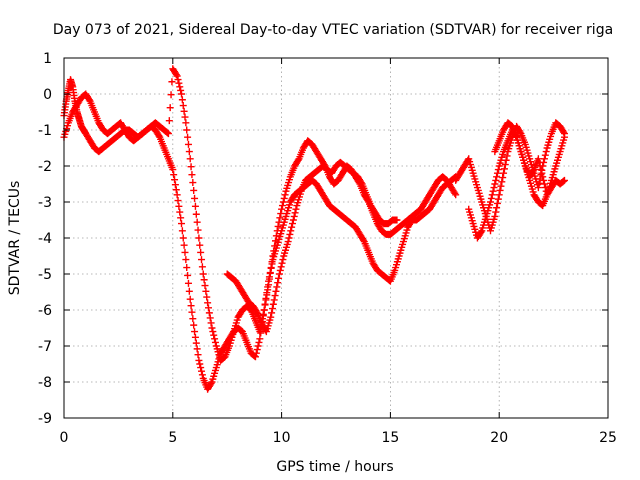 The height and width of the screenshot is (480, 640). Describe the element at coordinates (45, 383) in the screenshot. I see `y-tick-label: -8` at that location.